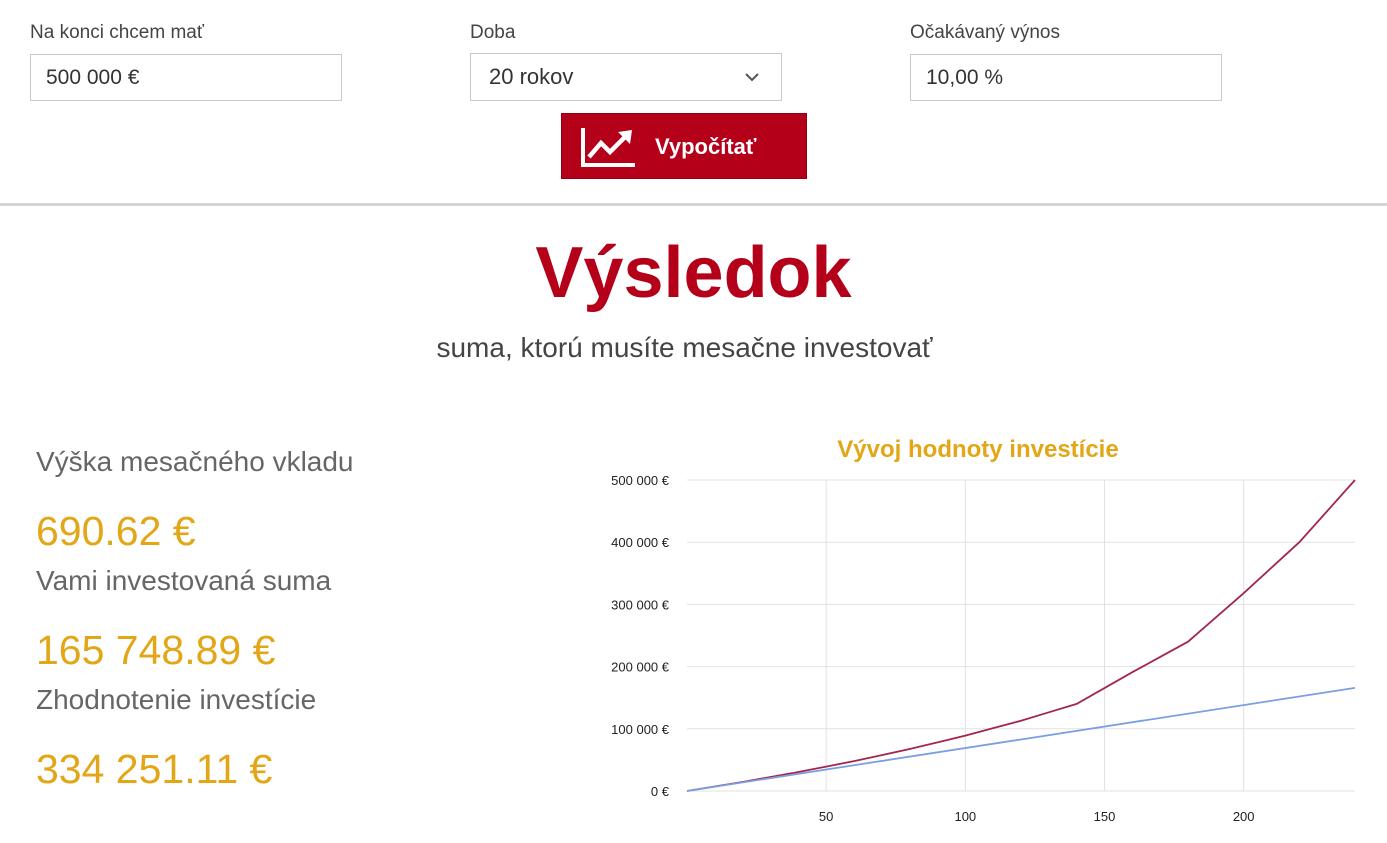 The image size is (1387, 843). I want to click on trending-up-chart-icon, so click(608, 147).